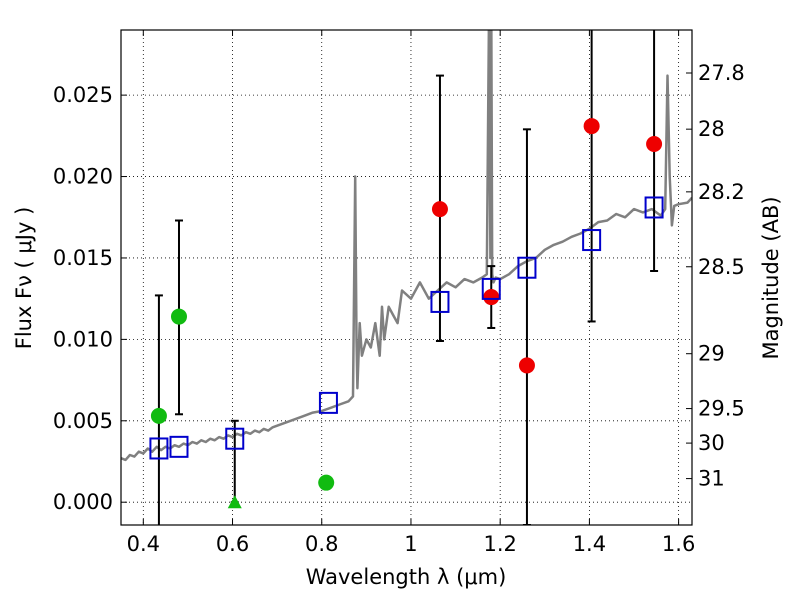 The width and height of the screenshot is (800, 600). What do you see at coordinates (406, 577) in the screenshot?
I see `x-axis-title: Wavelength λ (μm)` at bounding box center [406, 577].